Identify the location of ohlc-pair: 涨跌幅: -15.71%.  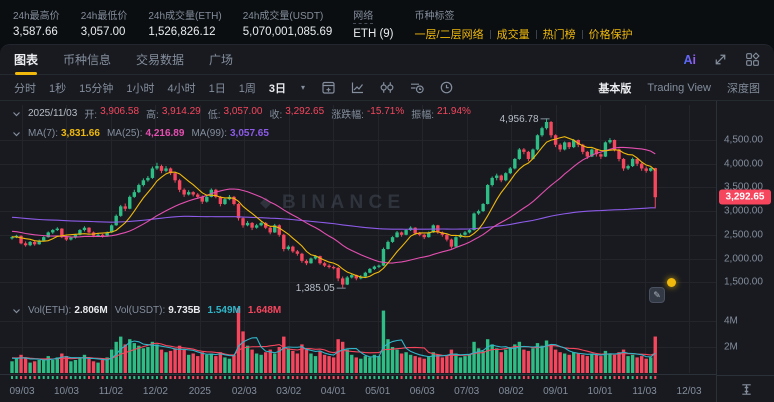
(367, 113).